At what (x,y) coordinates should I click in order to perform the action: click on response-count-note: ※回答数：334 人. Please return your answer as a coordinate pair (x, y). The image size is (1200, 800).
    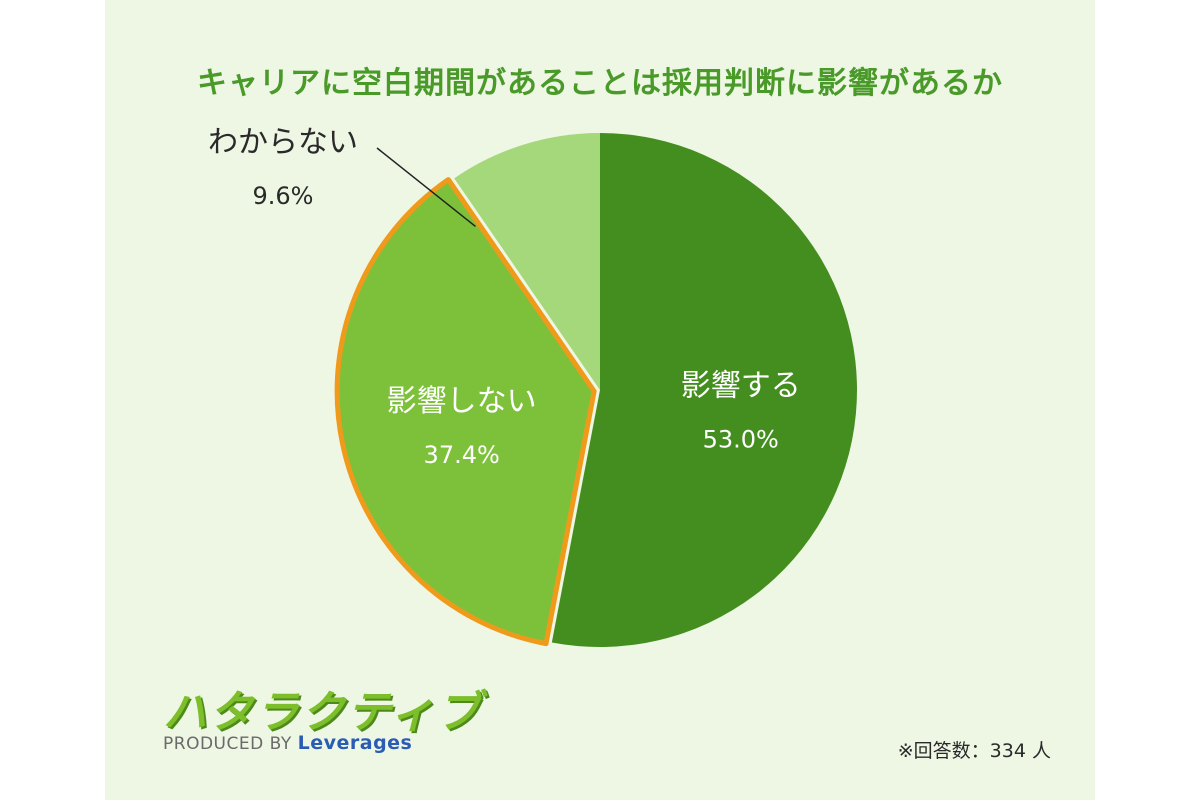
    Looking at the image, I should click on (974, 751).